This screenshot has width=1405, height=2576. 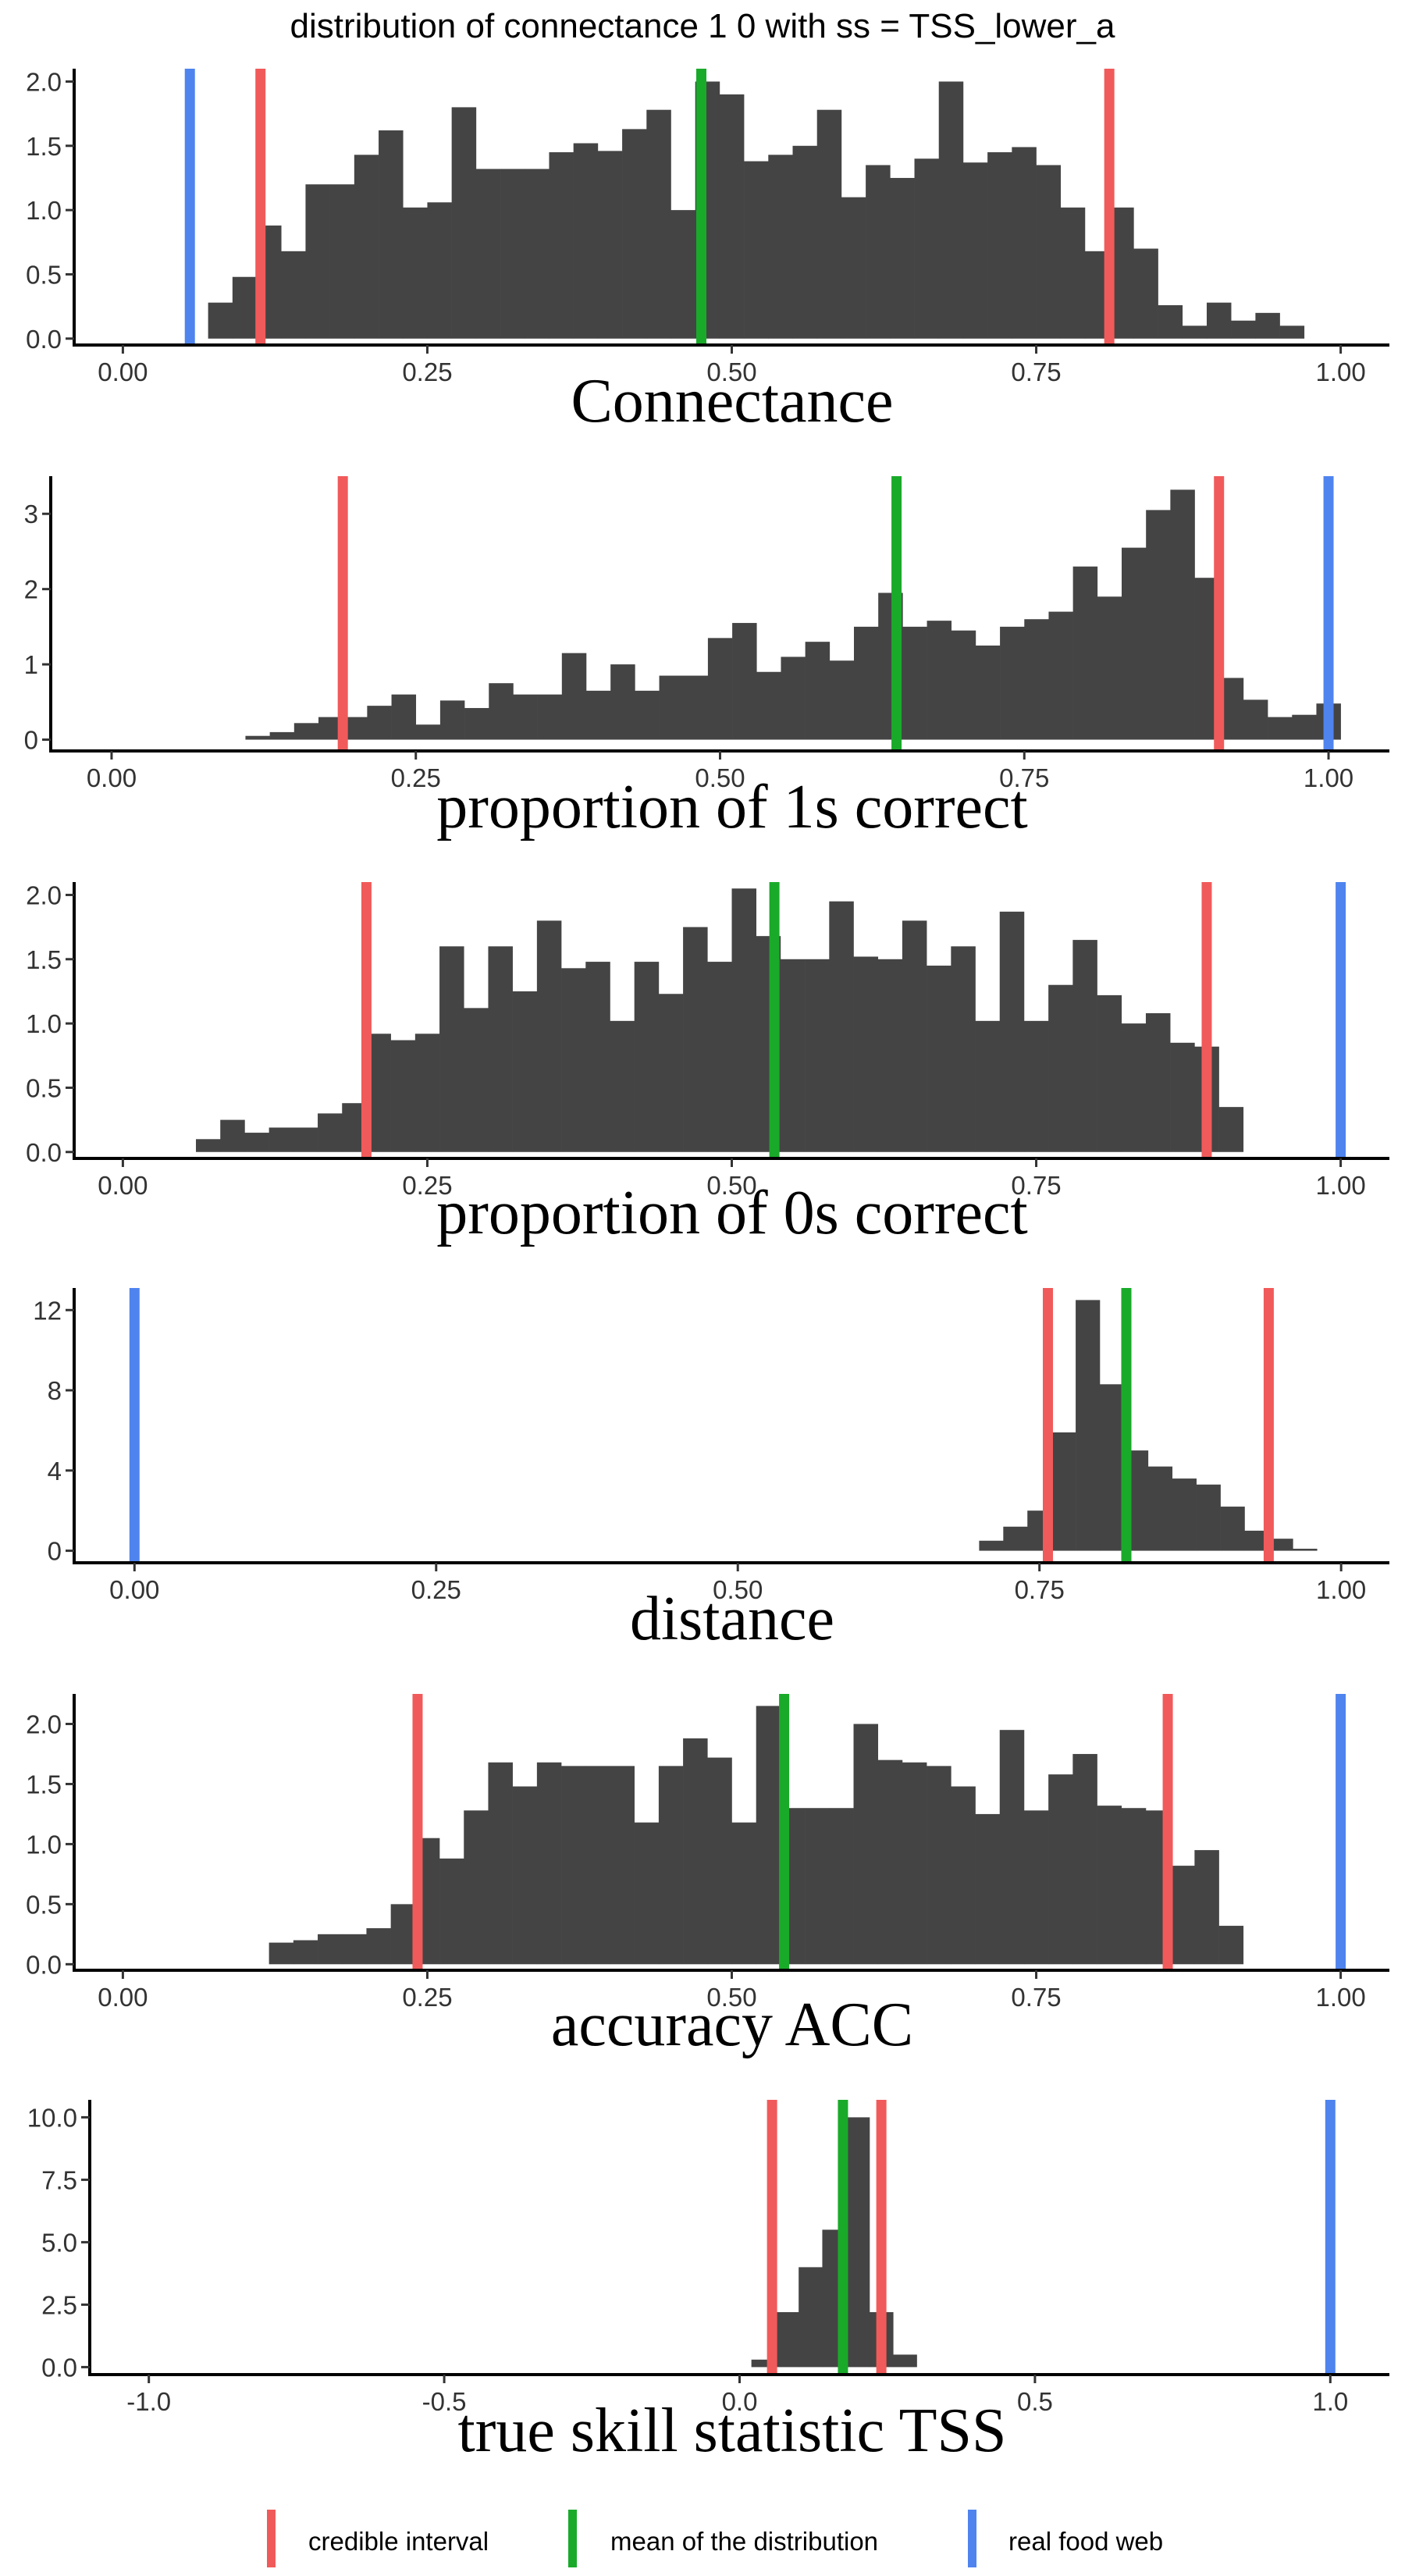 I want to click on x-tick-label: 0.25, so click(x=427, y=372).